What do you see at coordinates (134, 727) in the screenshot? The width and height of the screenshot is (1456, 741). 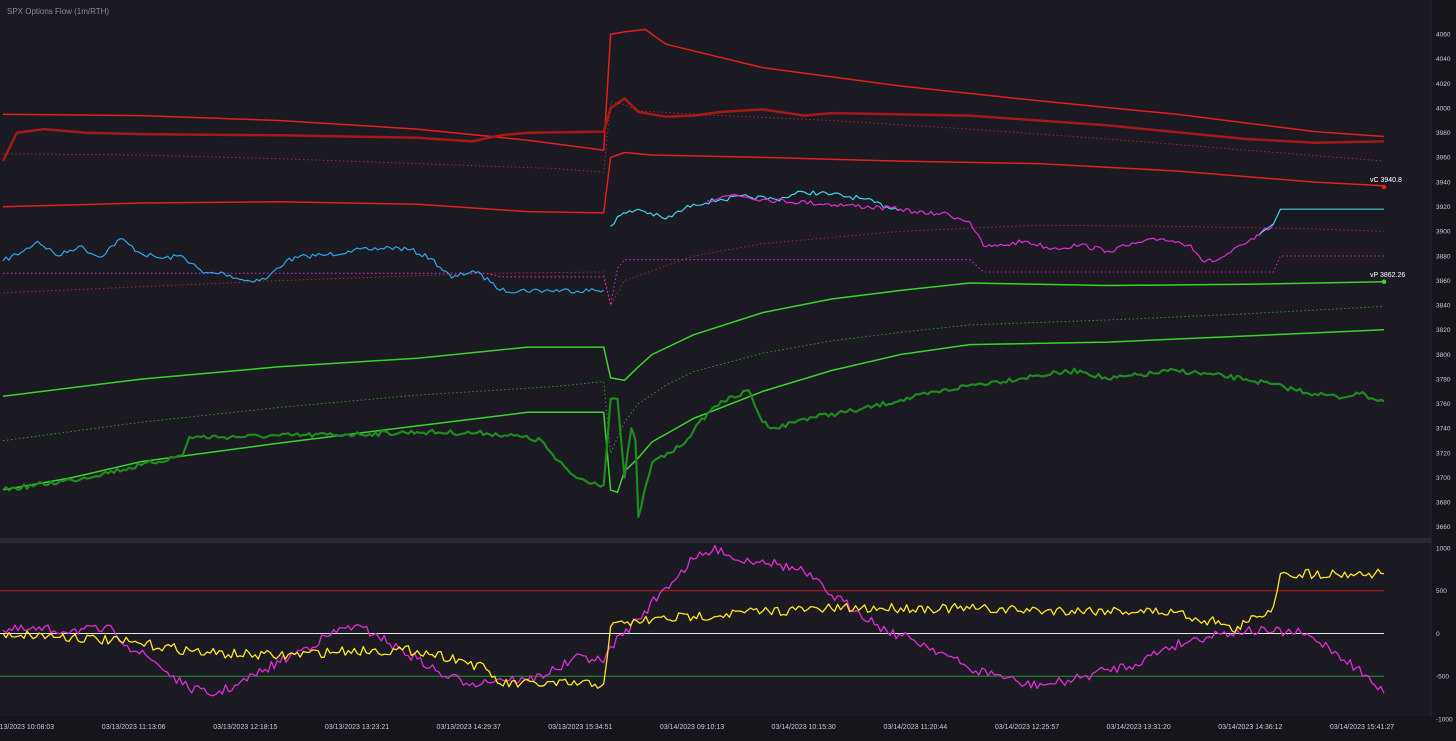 I see `x-tick-label: 03/13/2023 11:13:06` at bounding box center [134, 727].